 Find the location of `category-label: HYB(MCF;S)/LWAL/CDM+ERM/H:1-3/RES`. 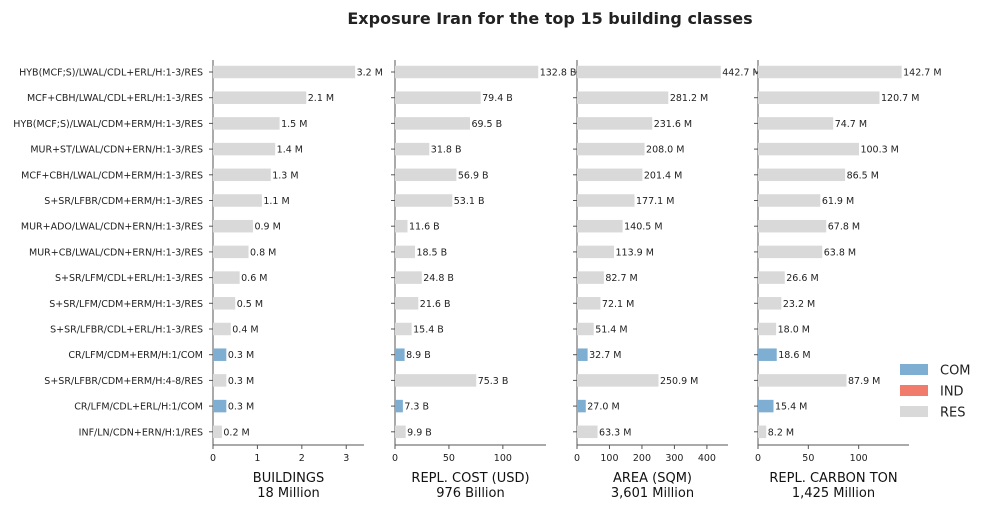

category-label: HYB(MCF;S)/LWAL/CDM+ERM/H:1-3/RES is located at coordinates (108, 124).